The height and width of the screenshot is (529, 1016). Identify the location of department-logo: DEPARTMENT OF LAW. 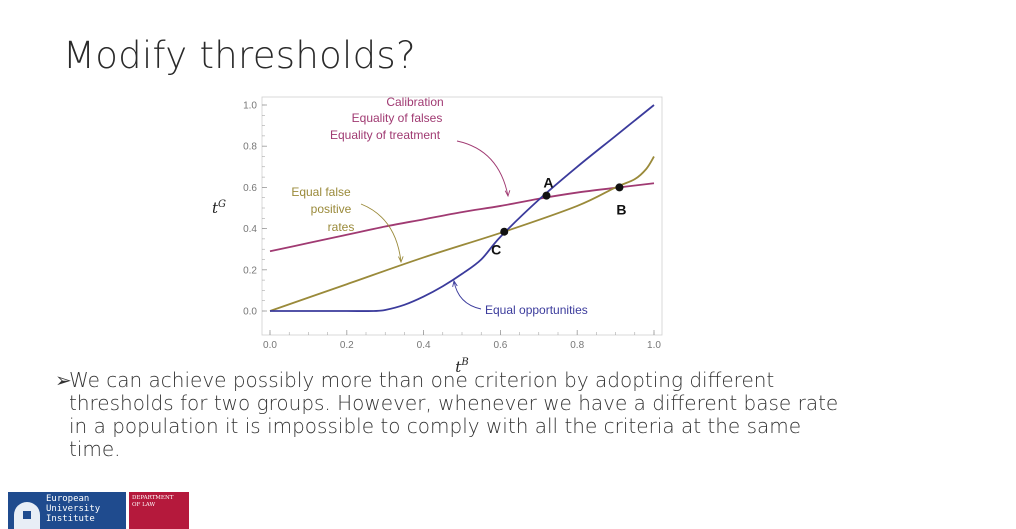
(159, 510).